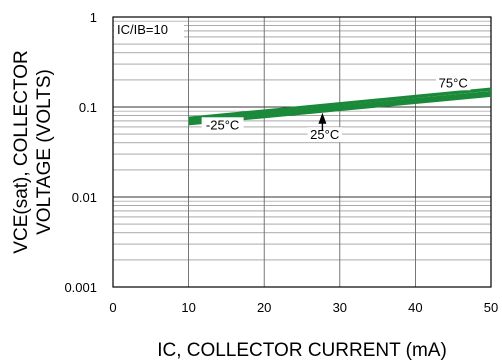  I want to click on y-tick-label: 0.001, so click(80, 287).